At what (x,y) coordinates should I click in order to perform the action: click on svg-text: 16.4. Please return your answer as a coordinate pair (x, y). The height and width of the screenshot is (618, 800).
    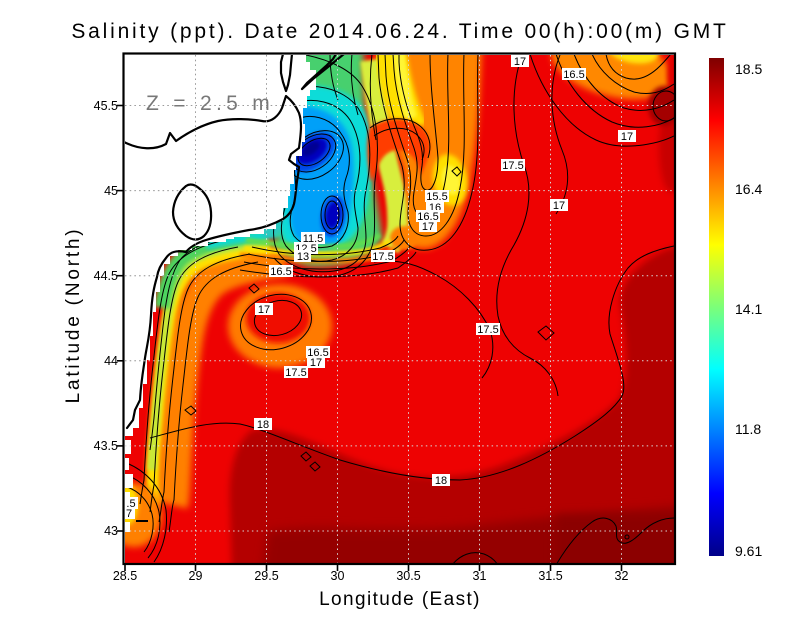
    Looking at the image, I should click on (748, 189).